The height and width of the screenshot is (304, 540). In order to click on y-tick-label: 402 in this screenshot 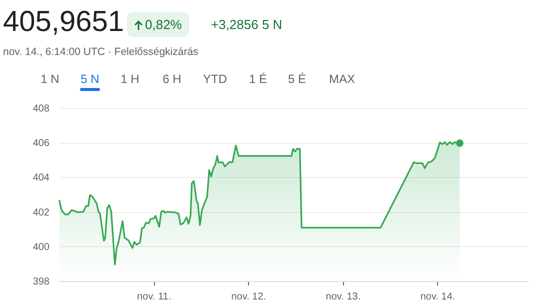, I will do `click(41, 212)`.